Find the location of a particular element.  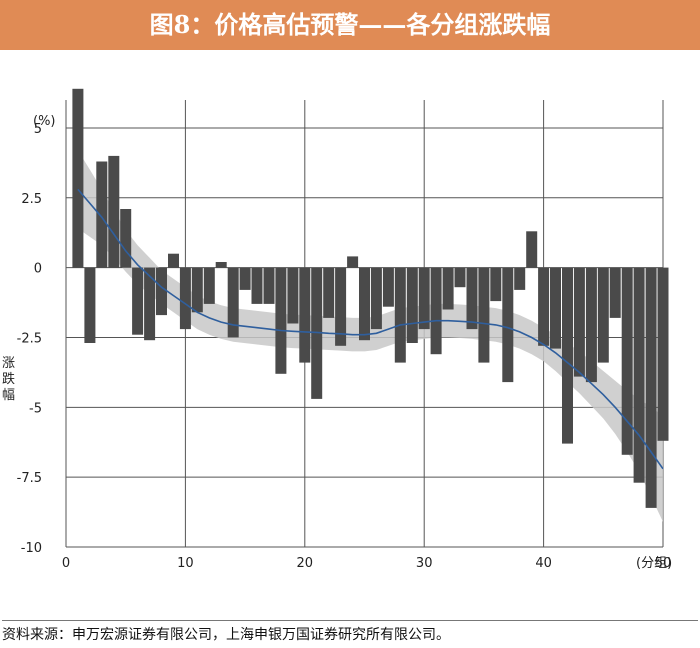

y-tick-label: -5 is located at coordinates (35, 408).